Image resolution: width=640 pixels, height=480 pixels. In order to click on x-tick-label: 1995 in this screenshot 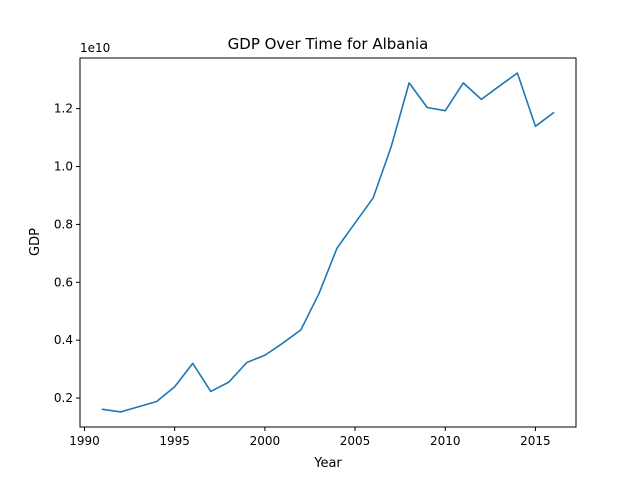, I will do `click(174, 441)`.